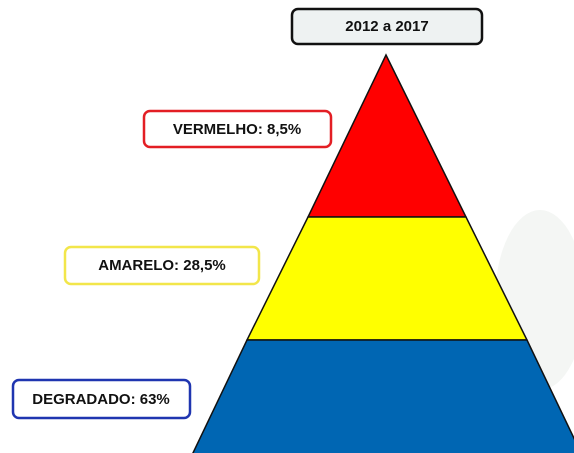  What do you see at coordinates (387, 278) in the screenshot?
I see `pyramid-middle` at bounding box center [387, 278].